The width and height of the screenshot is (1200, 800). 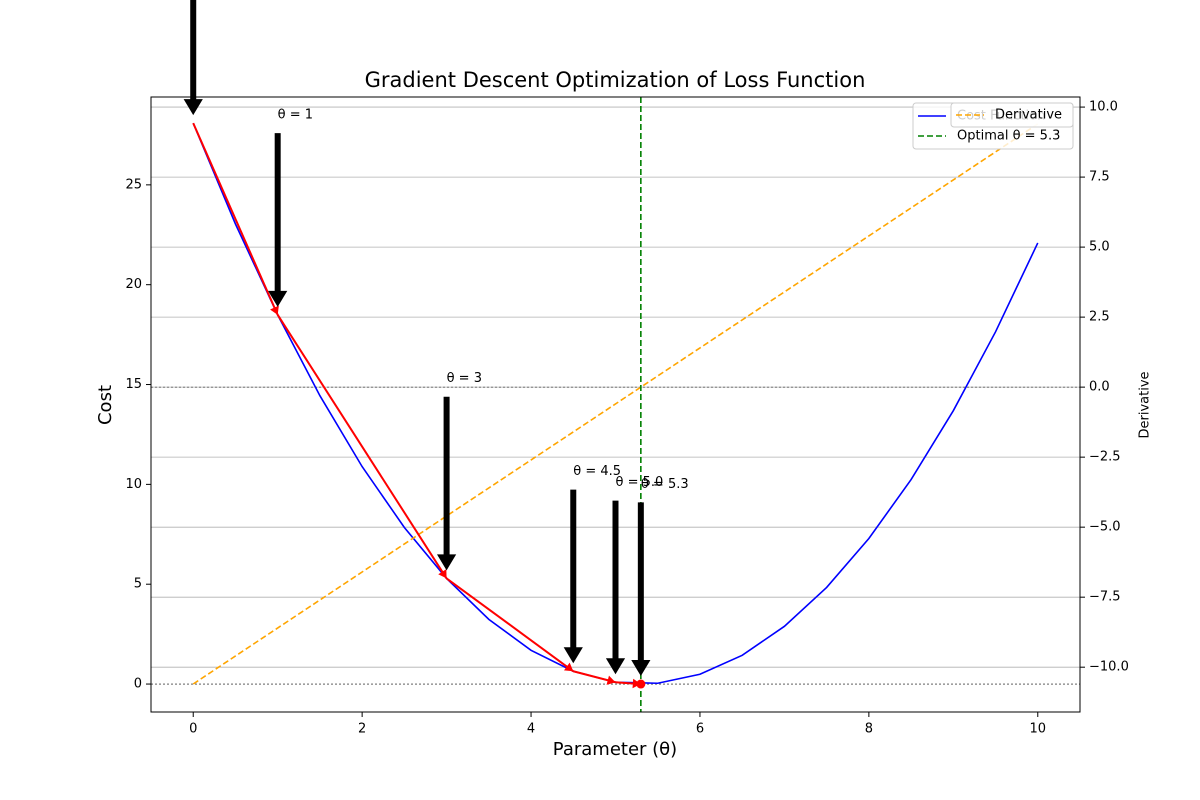 I want to click on y2-tick-label: 7.5, so click(x=1099, y=177).